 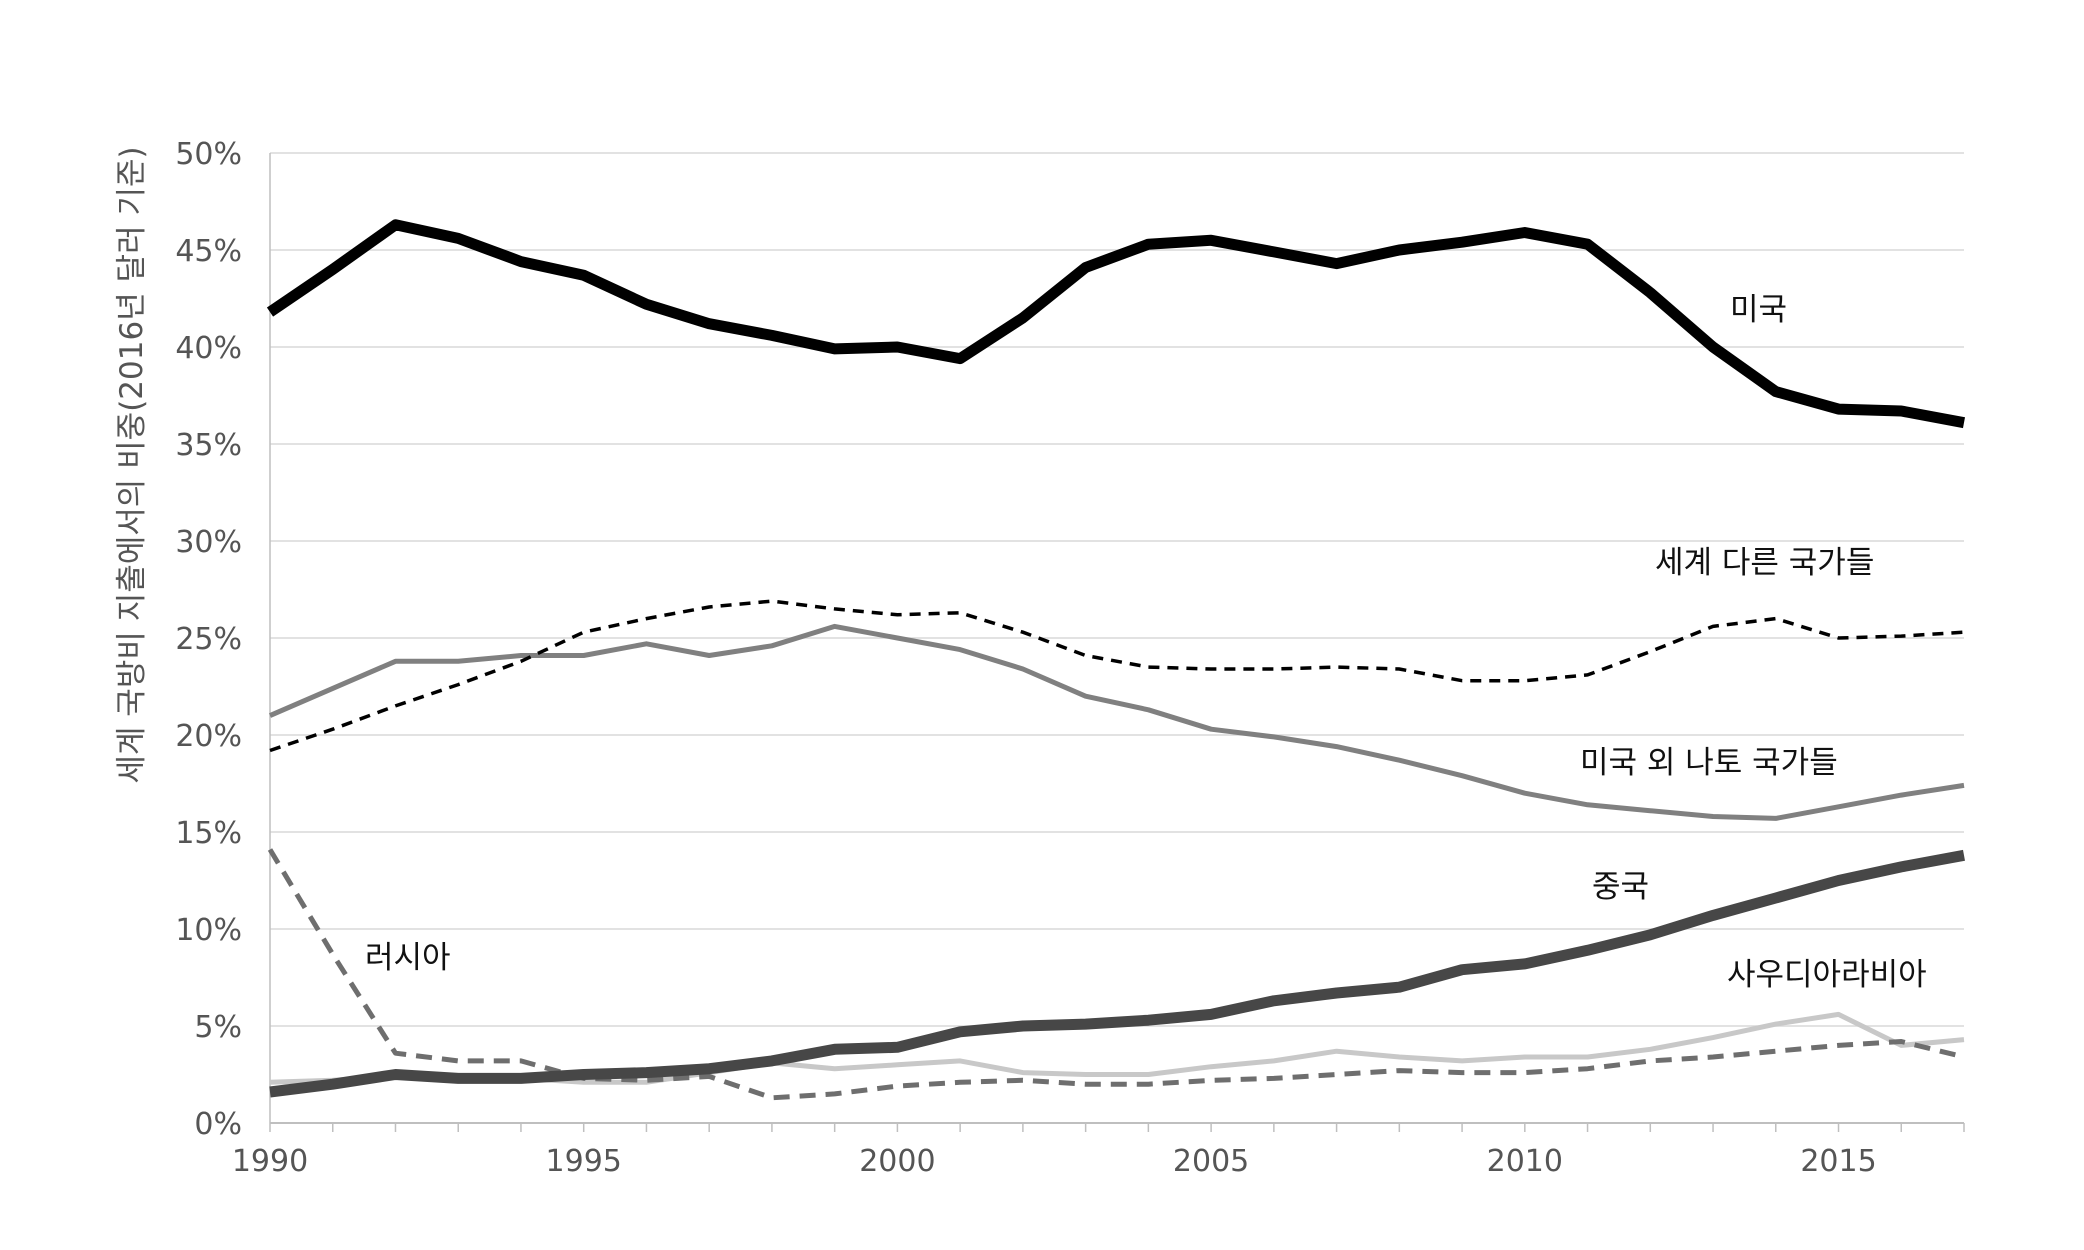 What do you see at coordinates (1525, 1161) in the screenshot?
I see `x-tick-label: 2010` at bounding box center [1525, 1161].